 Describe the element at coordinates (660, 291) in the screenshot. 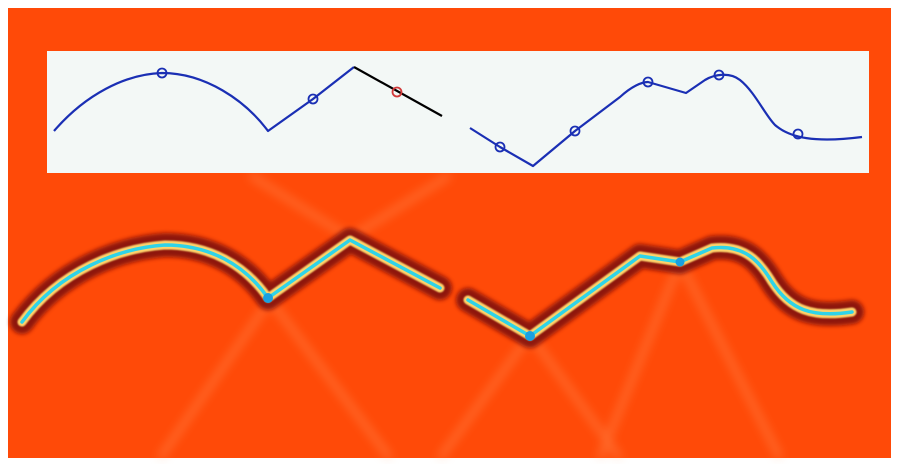

I see `reflector-right` at that location.